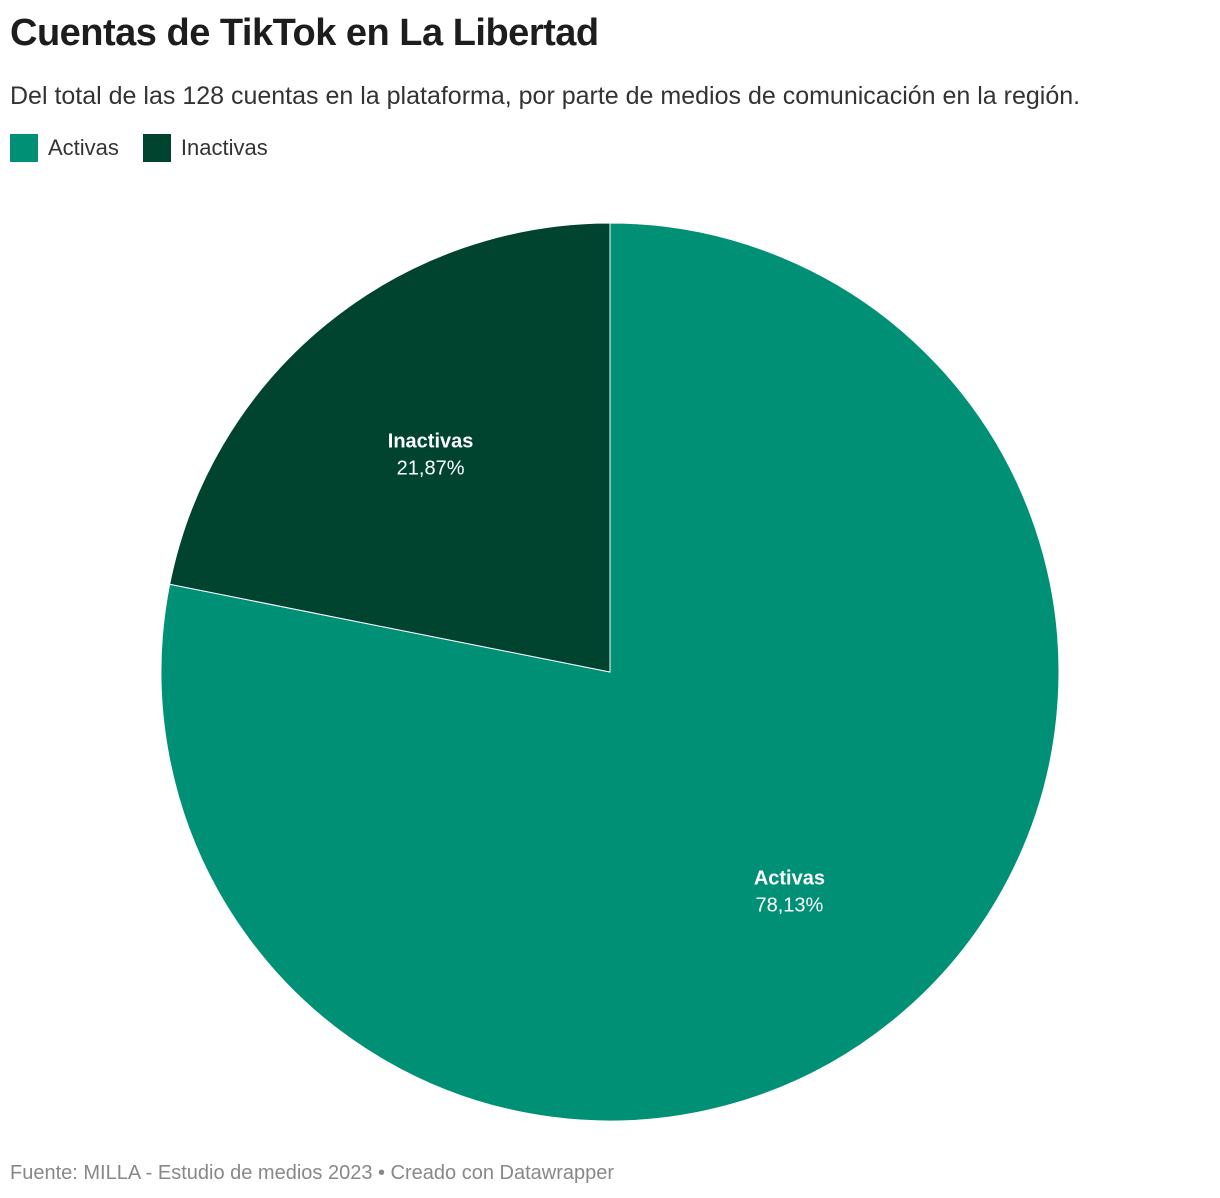 Image resolution: width=1220 pixels, height=1198 pixels. What do you see at coordinates (156, 148) in the screenshot?
I see `legend-swatch-inactivas` at bounding box center [156, 148].